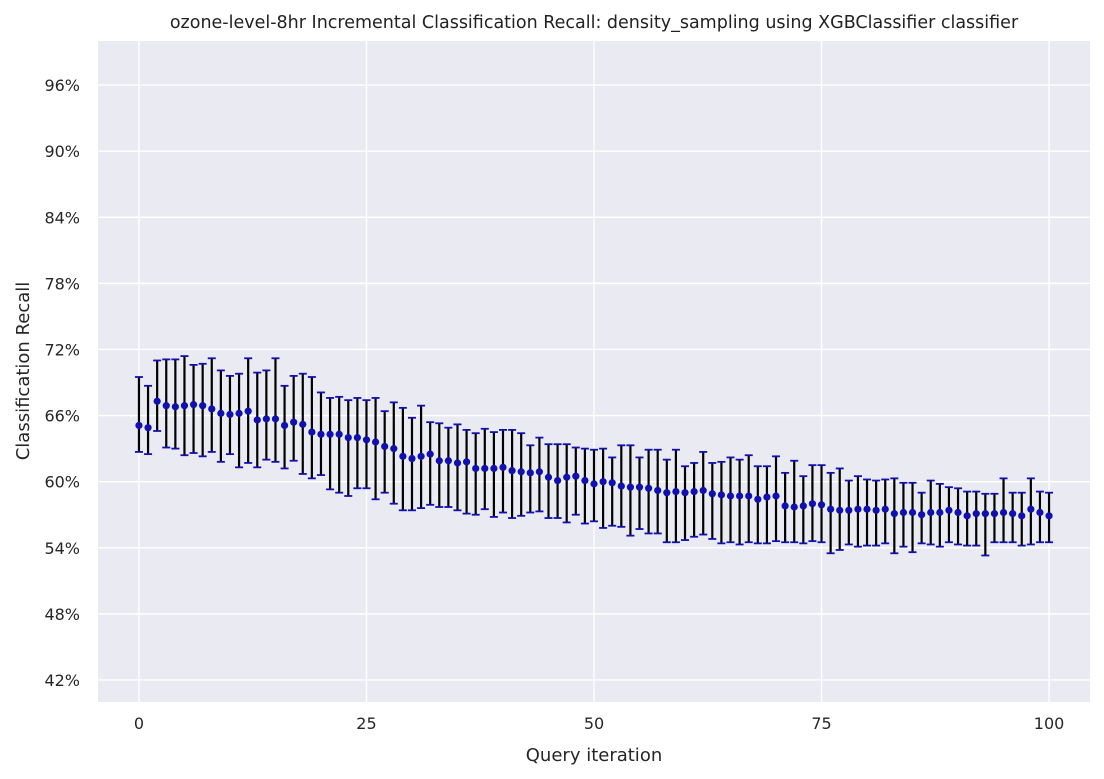  What do you see at coordinates (62, 217) in the screenshot?
I see `y-tick-label: 84%` at bounding box center [62, 217].